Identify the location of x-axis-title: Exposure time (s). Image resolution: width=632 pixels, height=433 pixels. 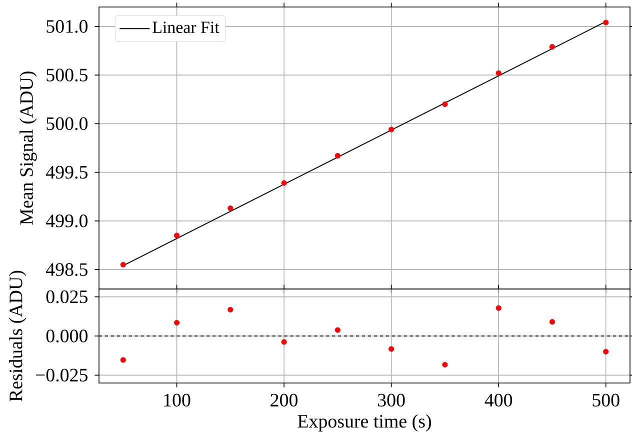
(364, 423).